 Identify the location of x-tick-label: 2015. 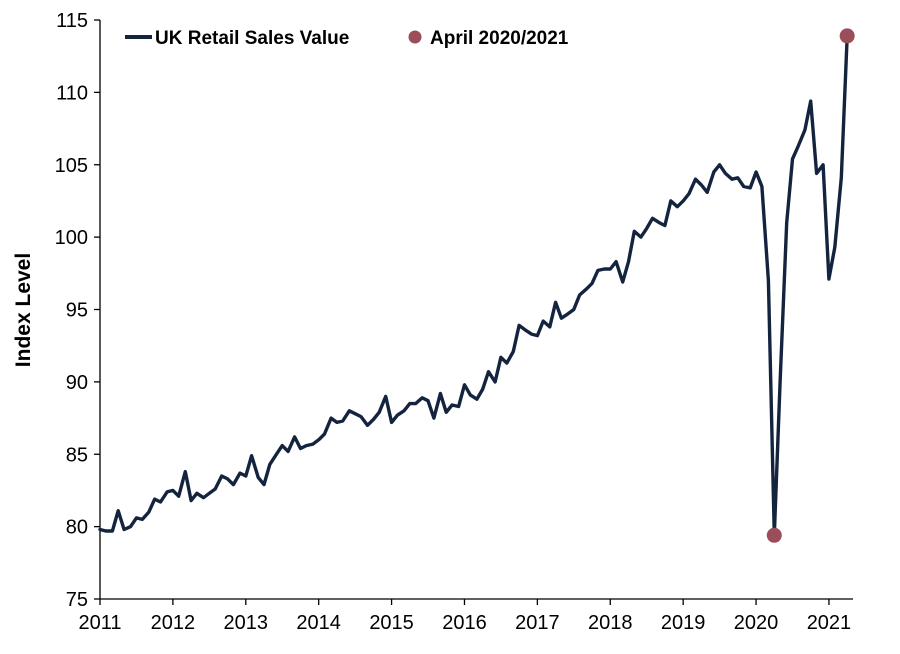
(391, 623).